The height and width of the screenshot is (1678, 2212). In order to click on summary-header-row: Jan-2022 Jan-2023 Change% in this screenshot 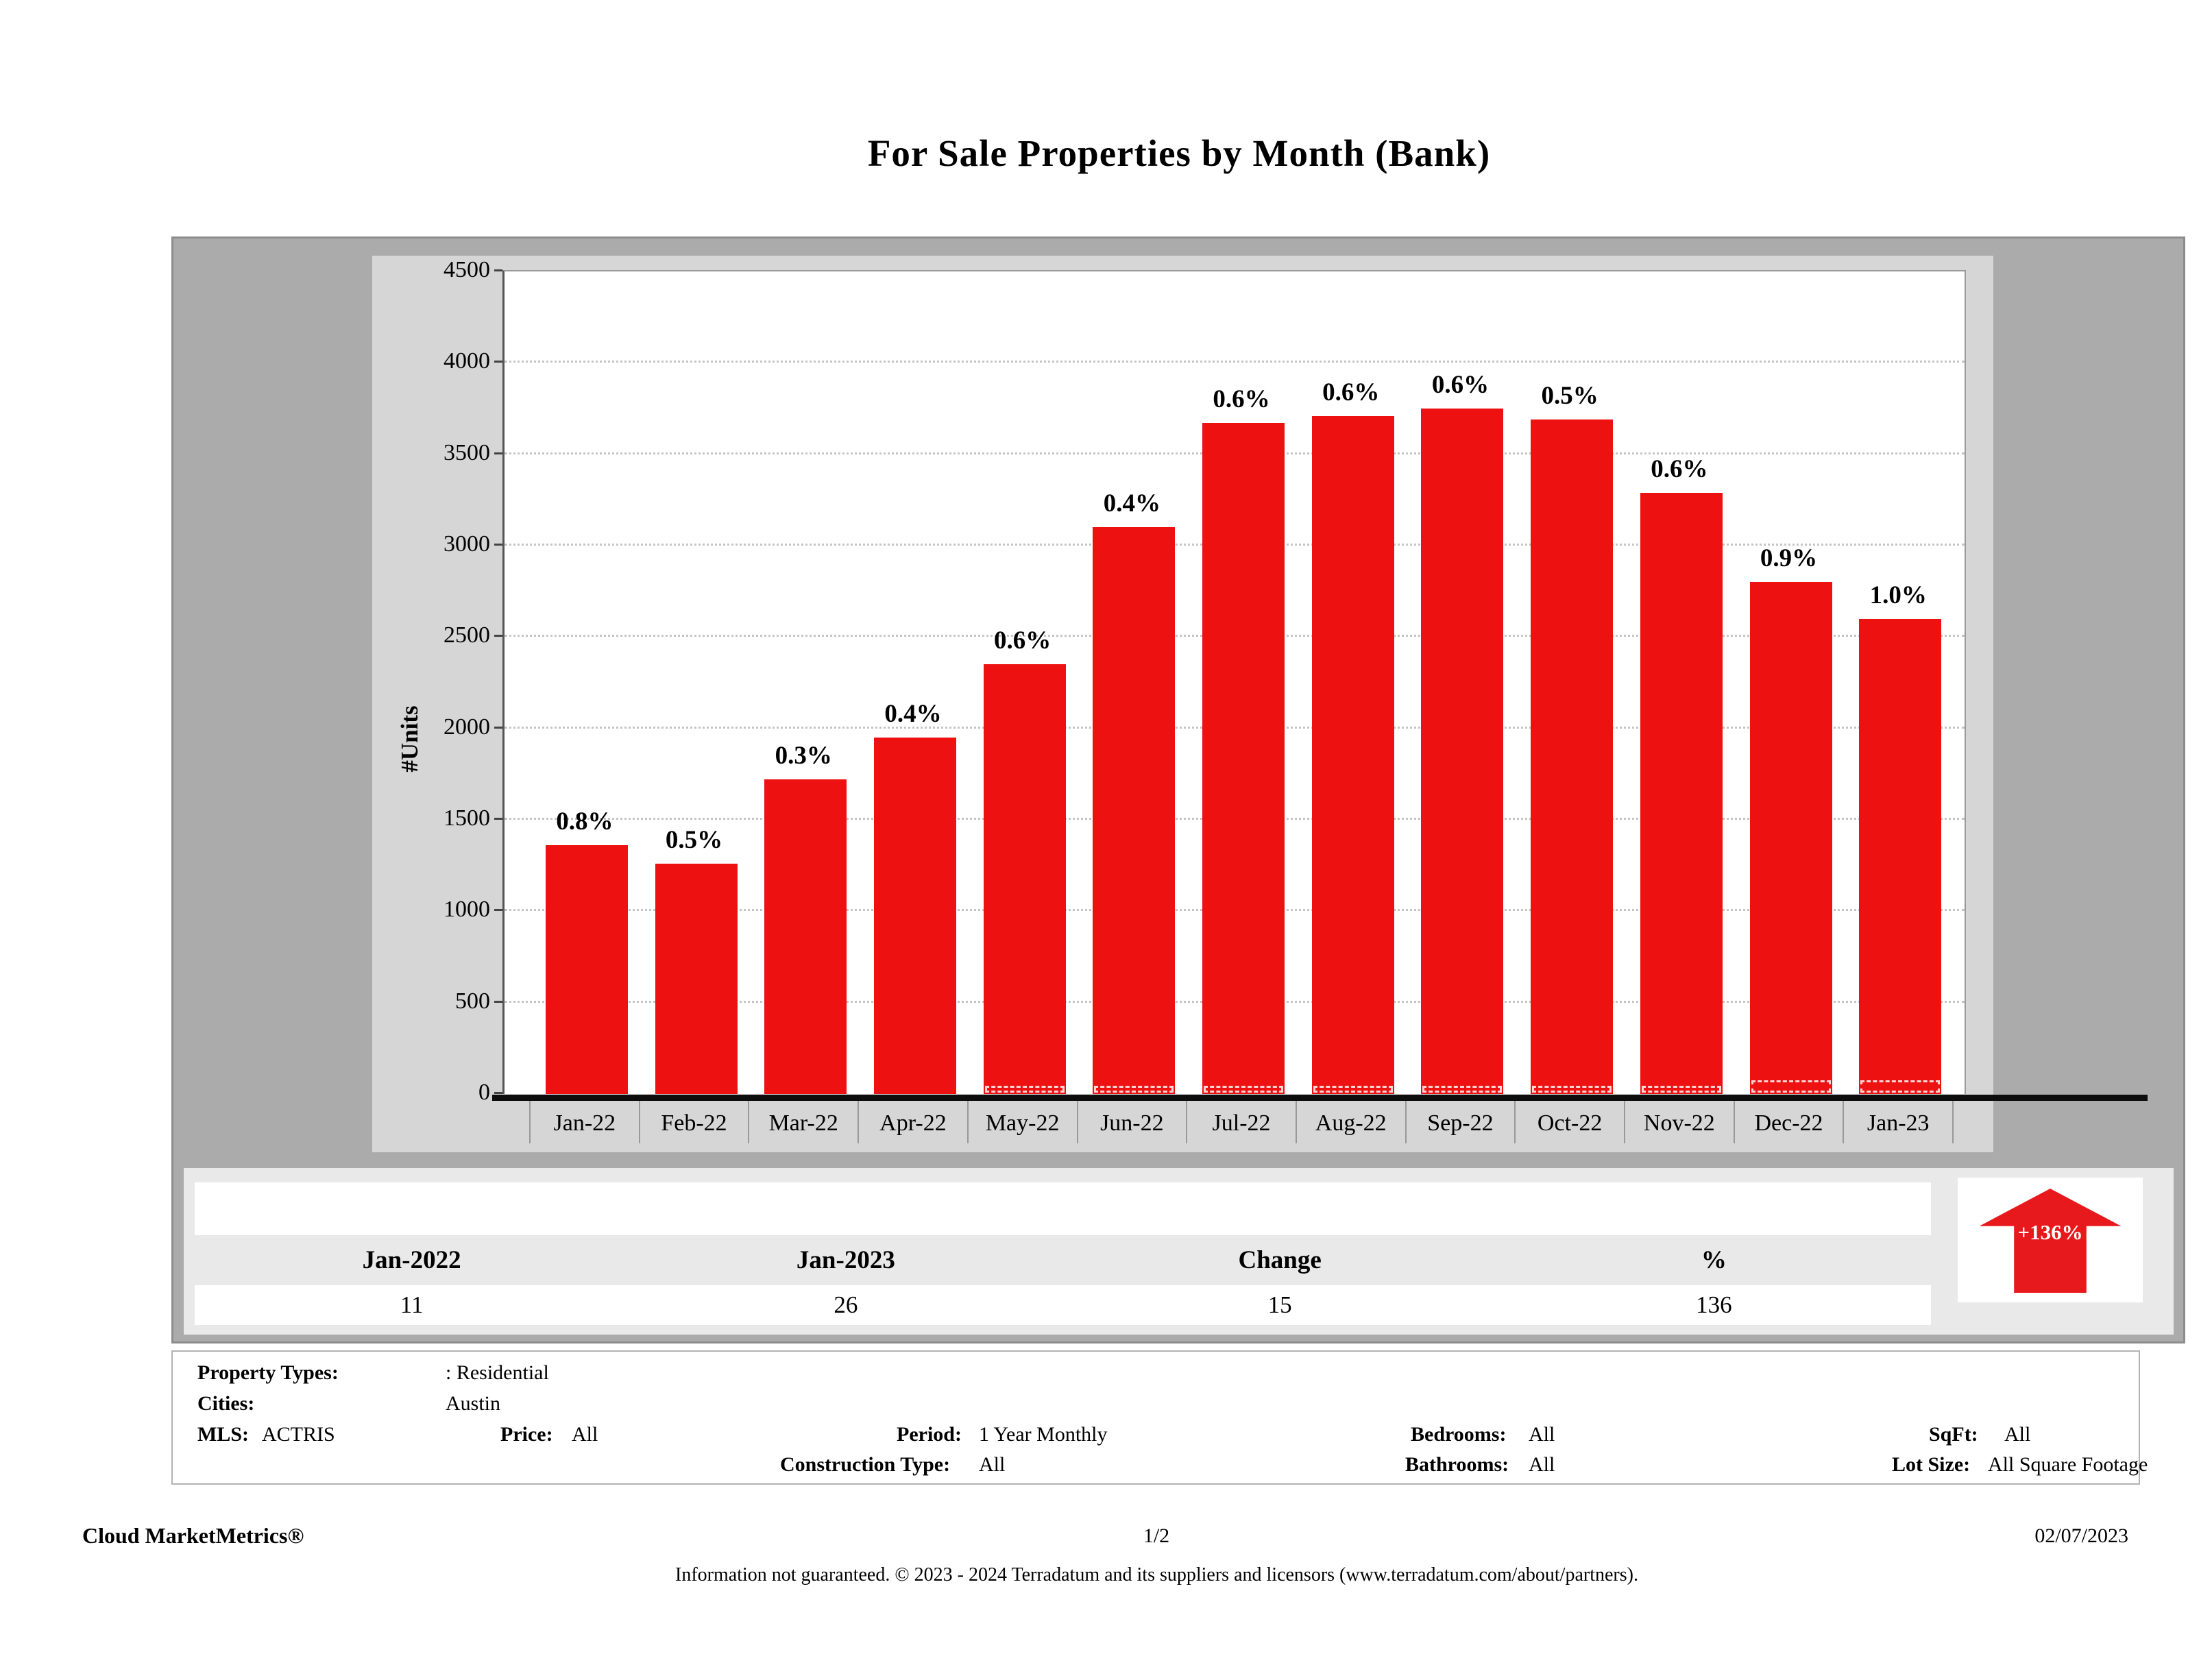, I will do `click(1063, 1260)`.